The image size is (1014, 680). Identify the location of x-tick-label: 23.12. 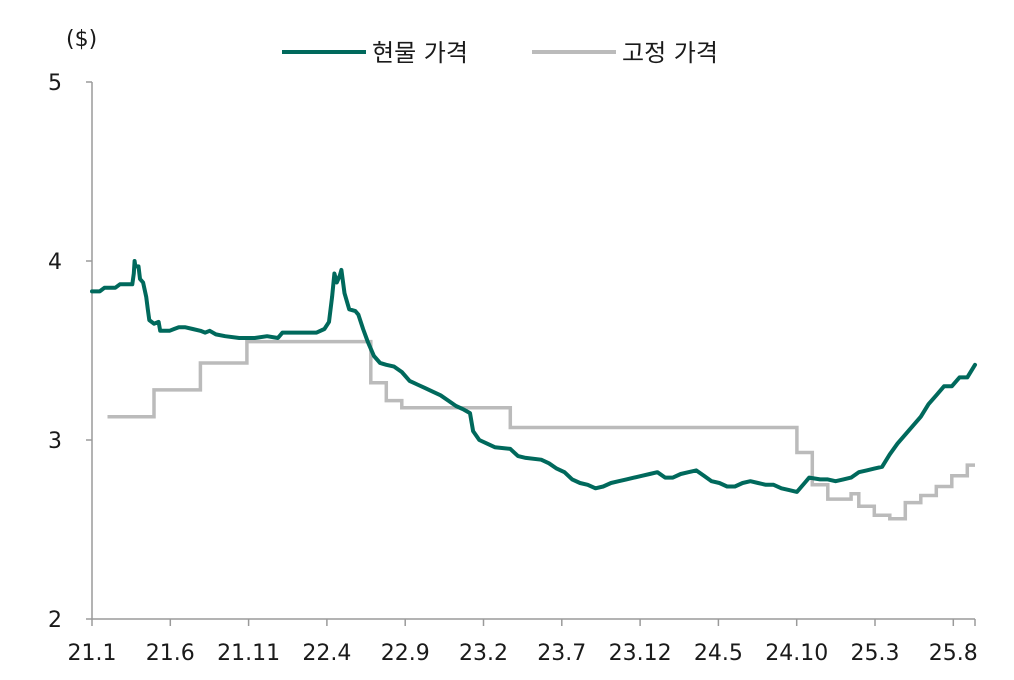
(640, 653).